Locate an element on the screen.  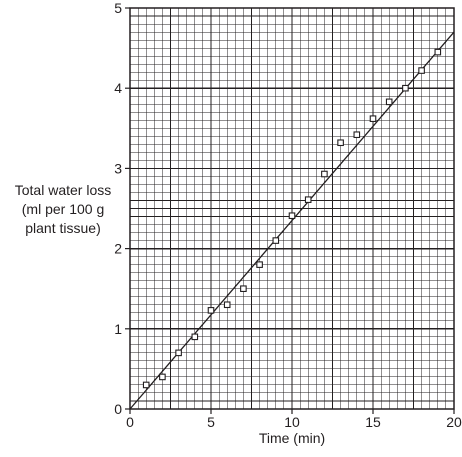
y-tick-label: 5 is located at coordinates (118, 8).